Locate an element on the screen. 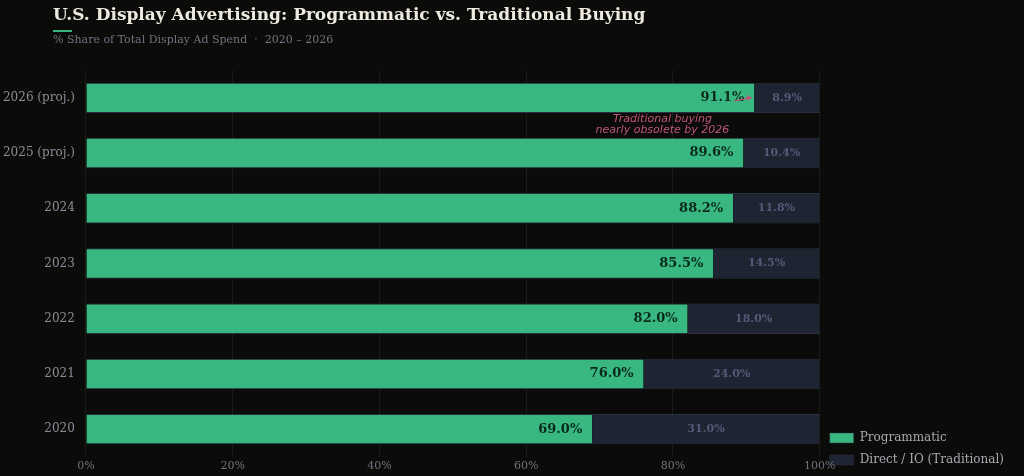 The image size is (1024, 476). x-tick-label: 60% is located at coordinates (526, 466).